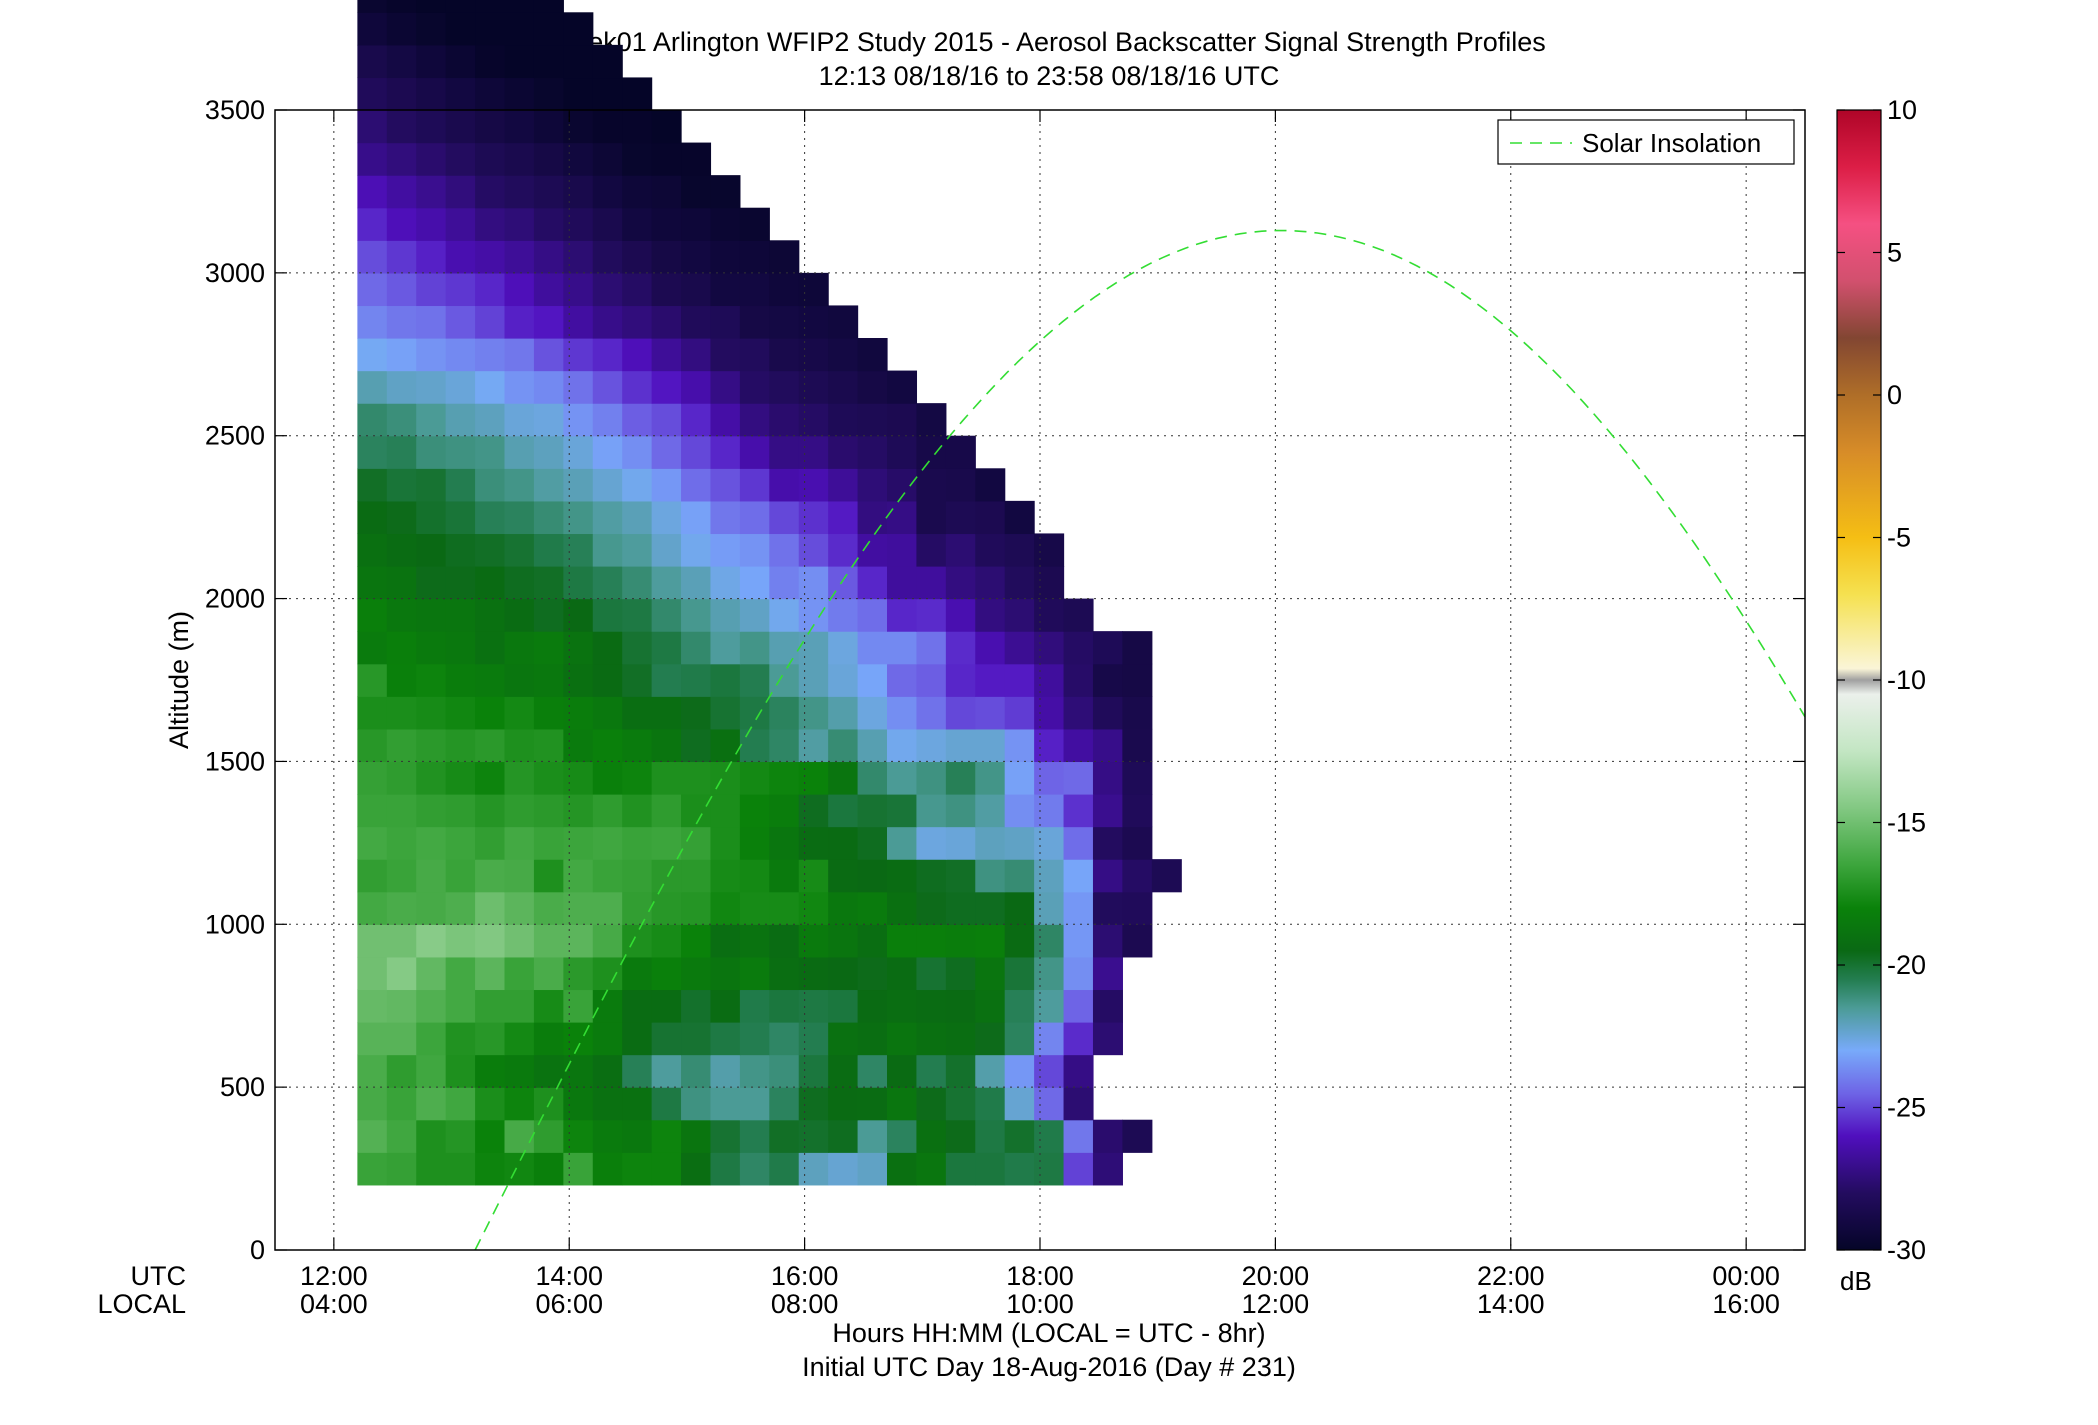 This screenshot has height=1425, width=2098. Describe the element at coordinates (334, 1304) in the screenshot. I see `x-tick-label-local: 04:00` at that location.